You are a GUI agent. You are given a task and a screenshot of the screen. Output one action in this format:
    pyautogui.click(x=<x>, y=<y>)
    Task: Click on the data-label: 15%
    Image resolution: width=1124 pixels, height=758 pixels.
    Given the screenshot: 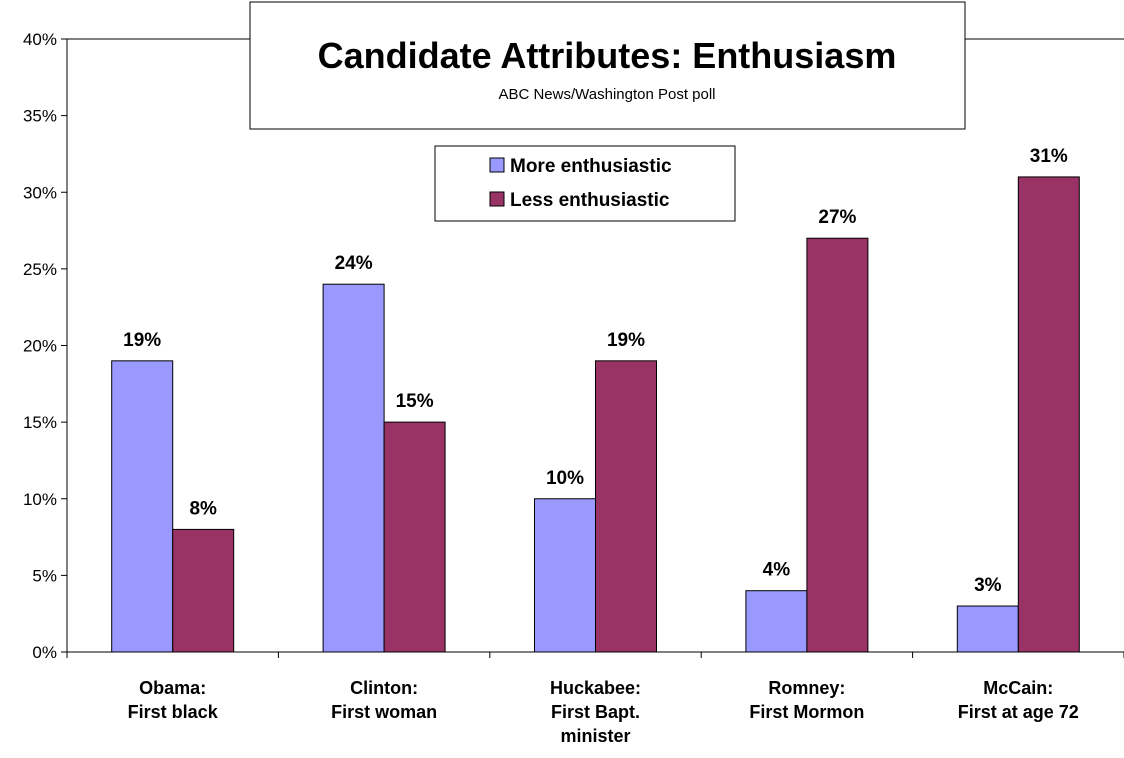 What is the action you would take?
    pyautogui.click(x=415, y=401)
    